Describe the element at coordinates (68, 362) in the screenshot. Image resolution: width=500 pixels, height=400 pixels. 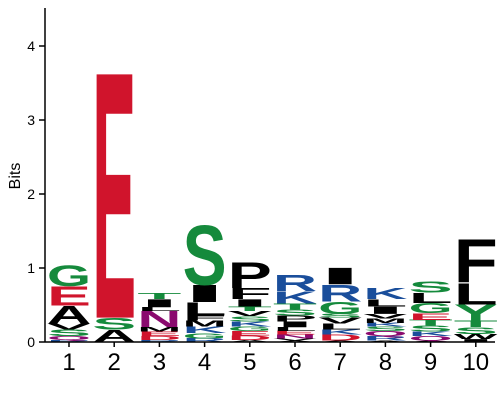
I see `x-tick-label: 1` at that location.